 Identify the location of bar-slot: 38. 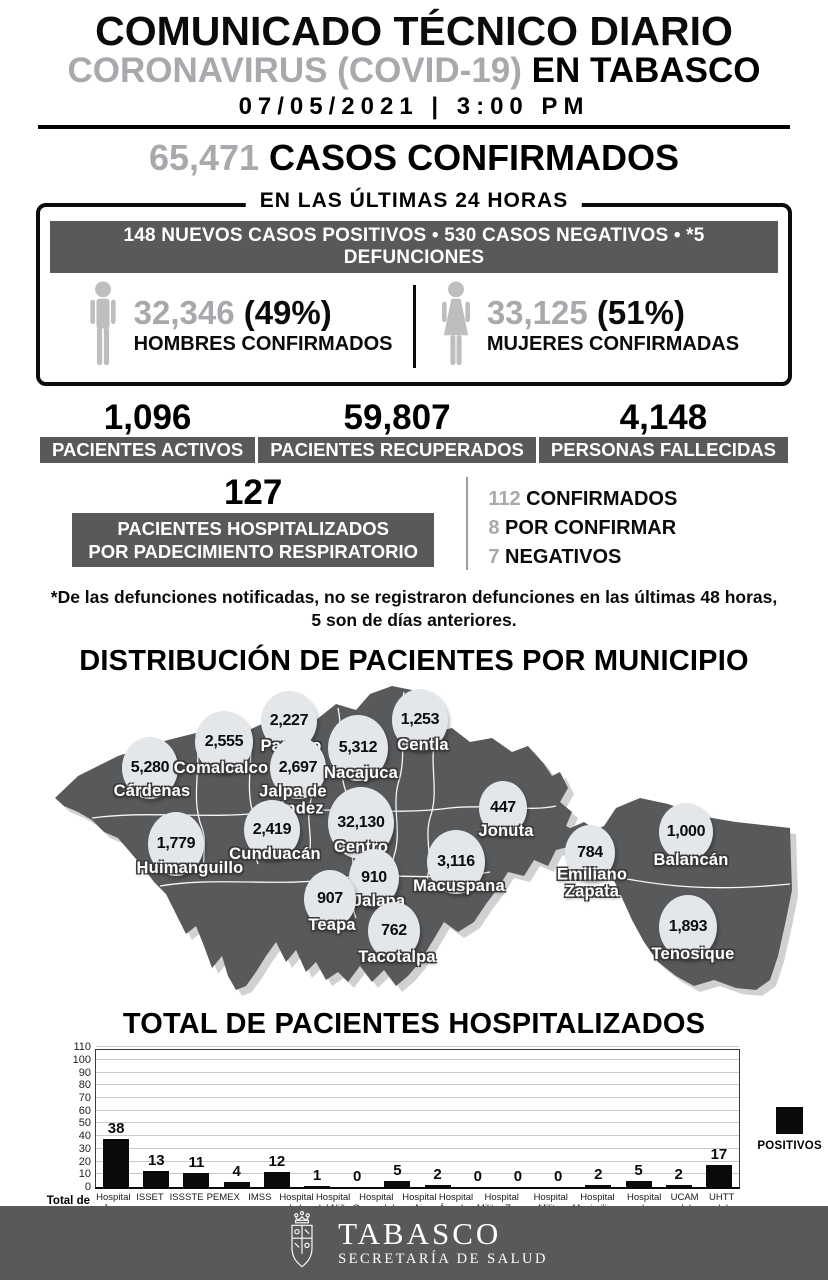
(116, 1119).